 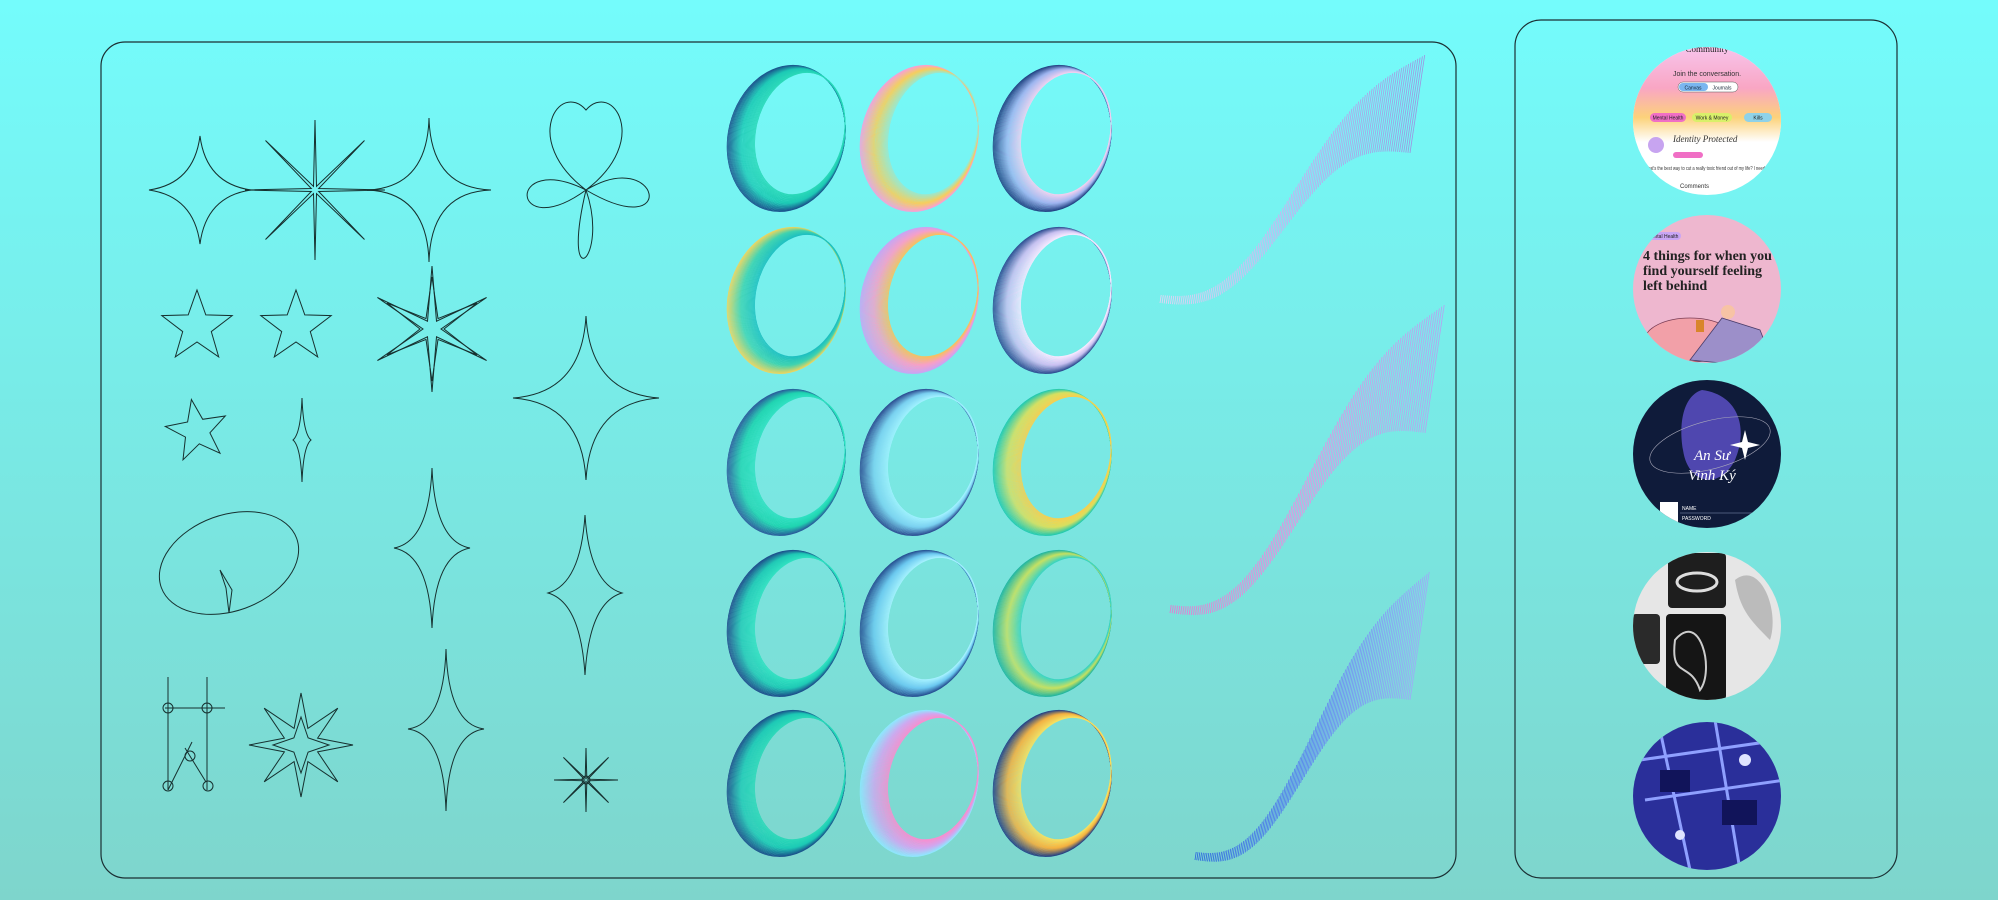 What do you see at coordinates (168, 786) in the screenshot?
I see `node` at bounding box center [168, 786].